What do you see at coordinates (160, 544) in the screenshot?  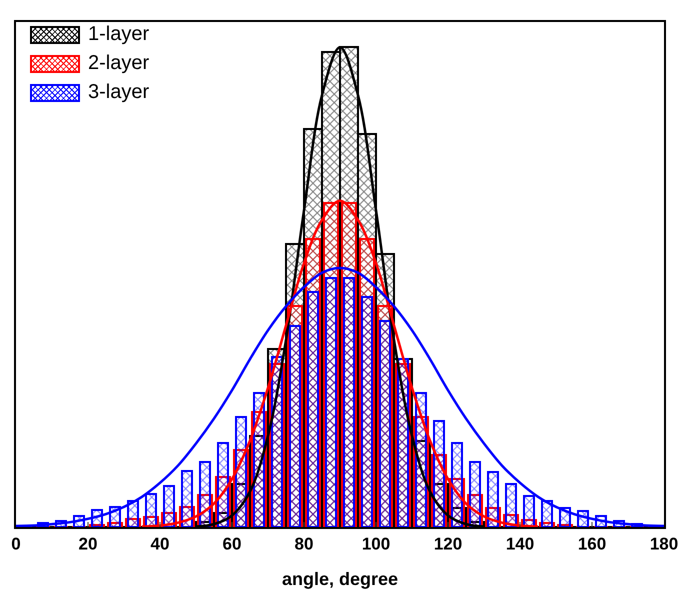 I see `x-tick-label: 40` at bounding box center [160, 544].